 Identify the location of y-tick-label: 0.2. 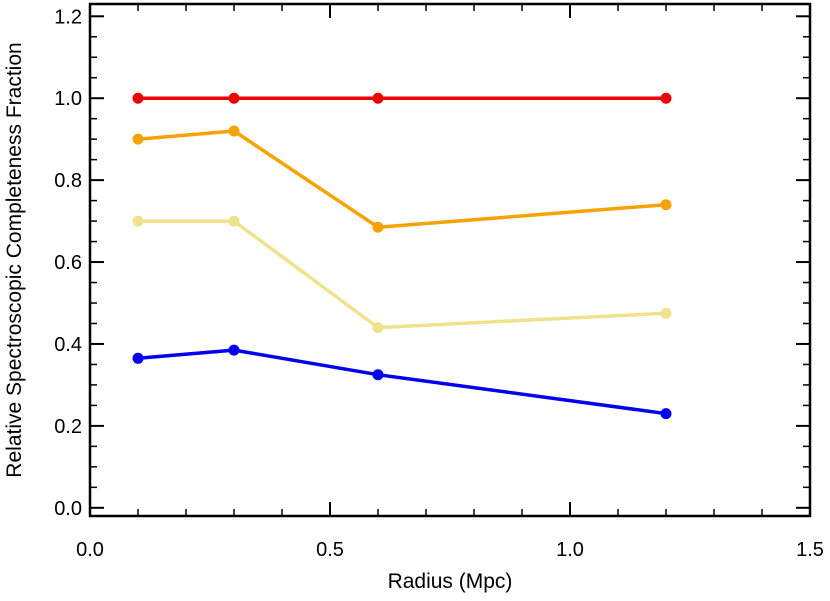
(68, 427).